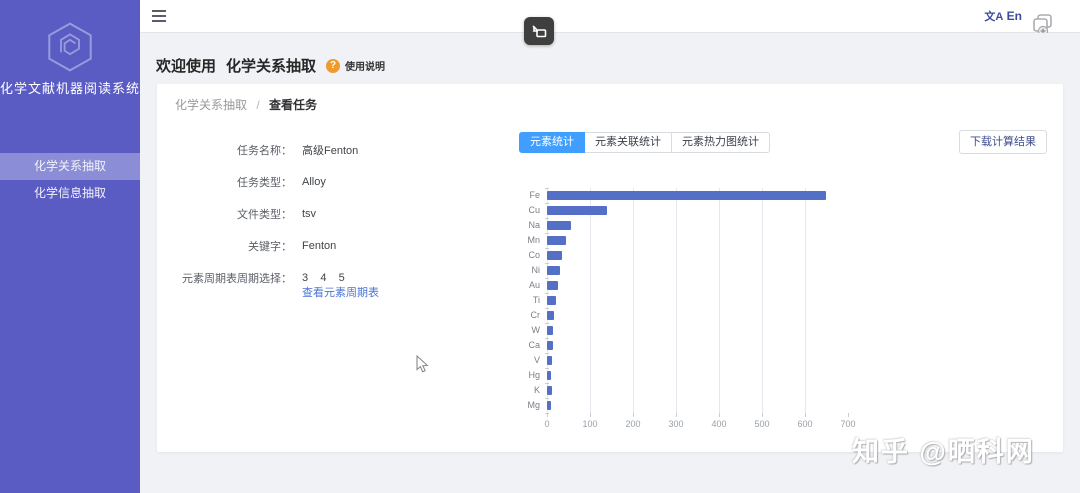  I want to click on translate-icon: 文A, so click(994, 17).